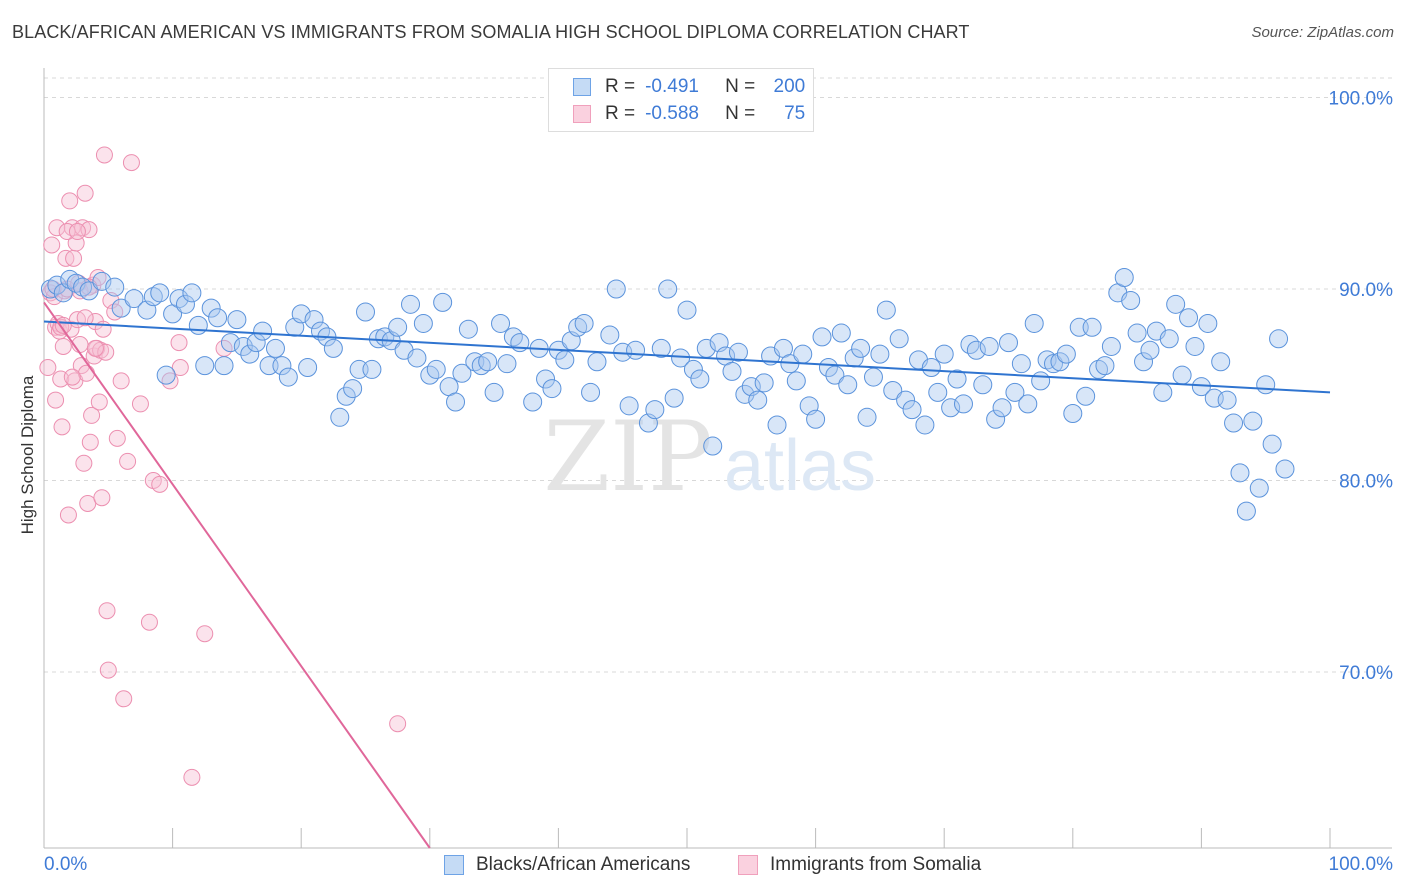 This screenshot has height=892, width=1406. What do you see at coordinates (1366, 290) in the screenshot?
I see `y-tick-label: 90.0%` at bounding box center [1366, 290].